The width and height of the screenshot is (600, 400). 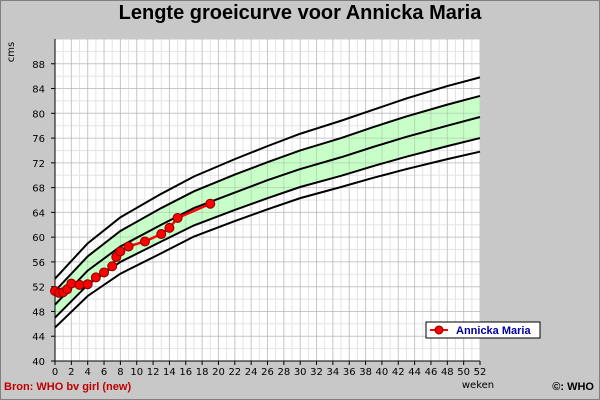 I want to click on x-tick-label: 20, so click(x=218, y=372).